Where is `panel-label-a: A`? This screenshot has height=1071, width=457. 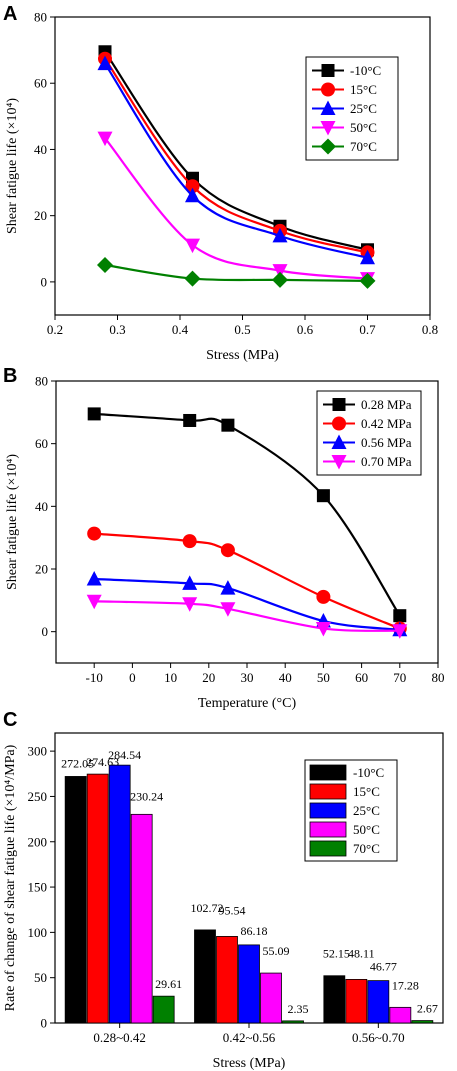
panel-label-a: A is located at coordinates (10, 14).